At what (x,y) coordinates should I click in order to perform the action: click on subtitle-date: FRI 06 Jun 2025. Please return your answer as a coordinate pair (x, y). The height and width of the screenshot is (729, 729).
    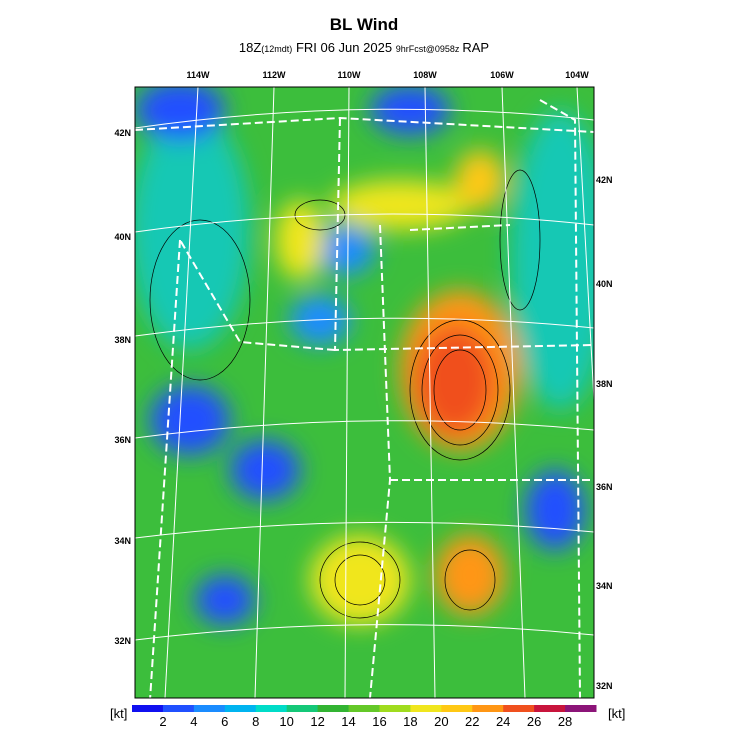
    Looking at the image, I should click on (344, 47).